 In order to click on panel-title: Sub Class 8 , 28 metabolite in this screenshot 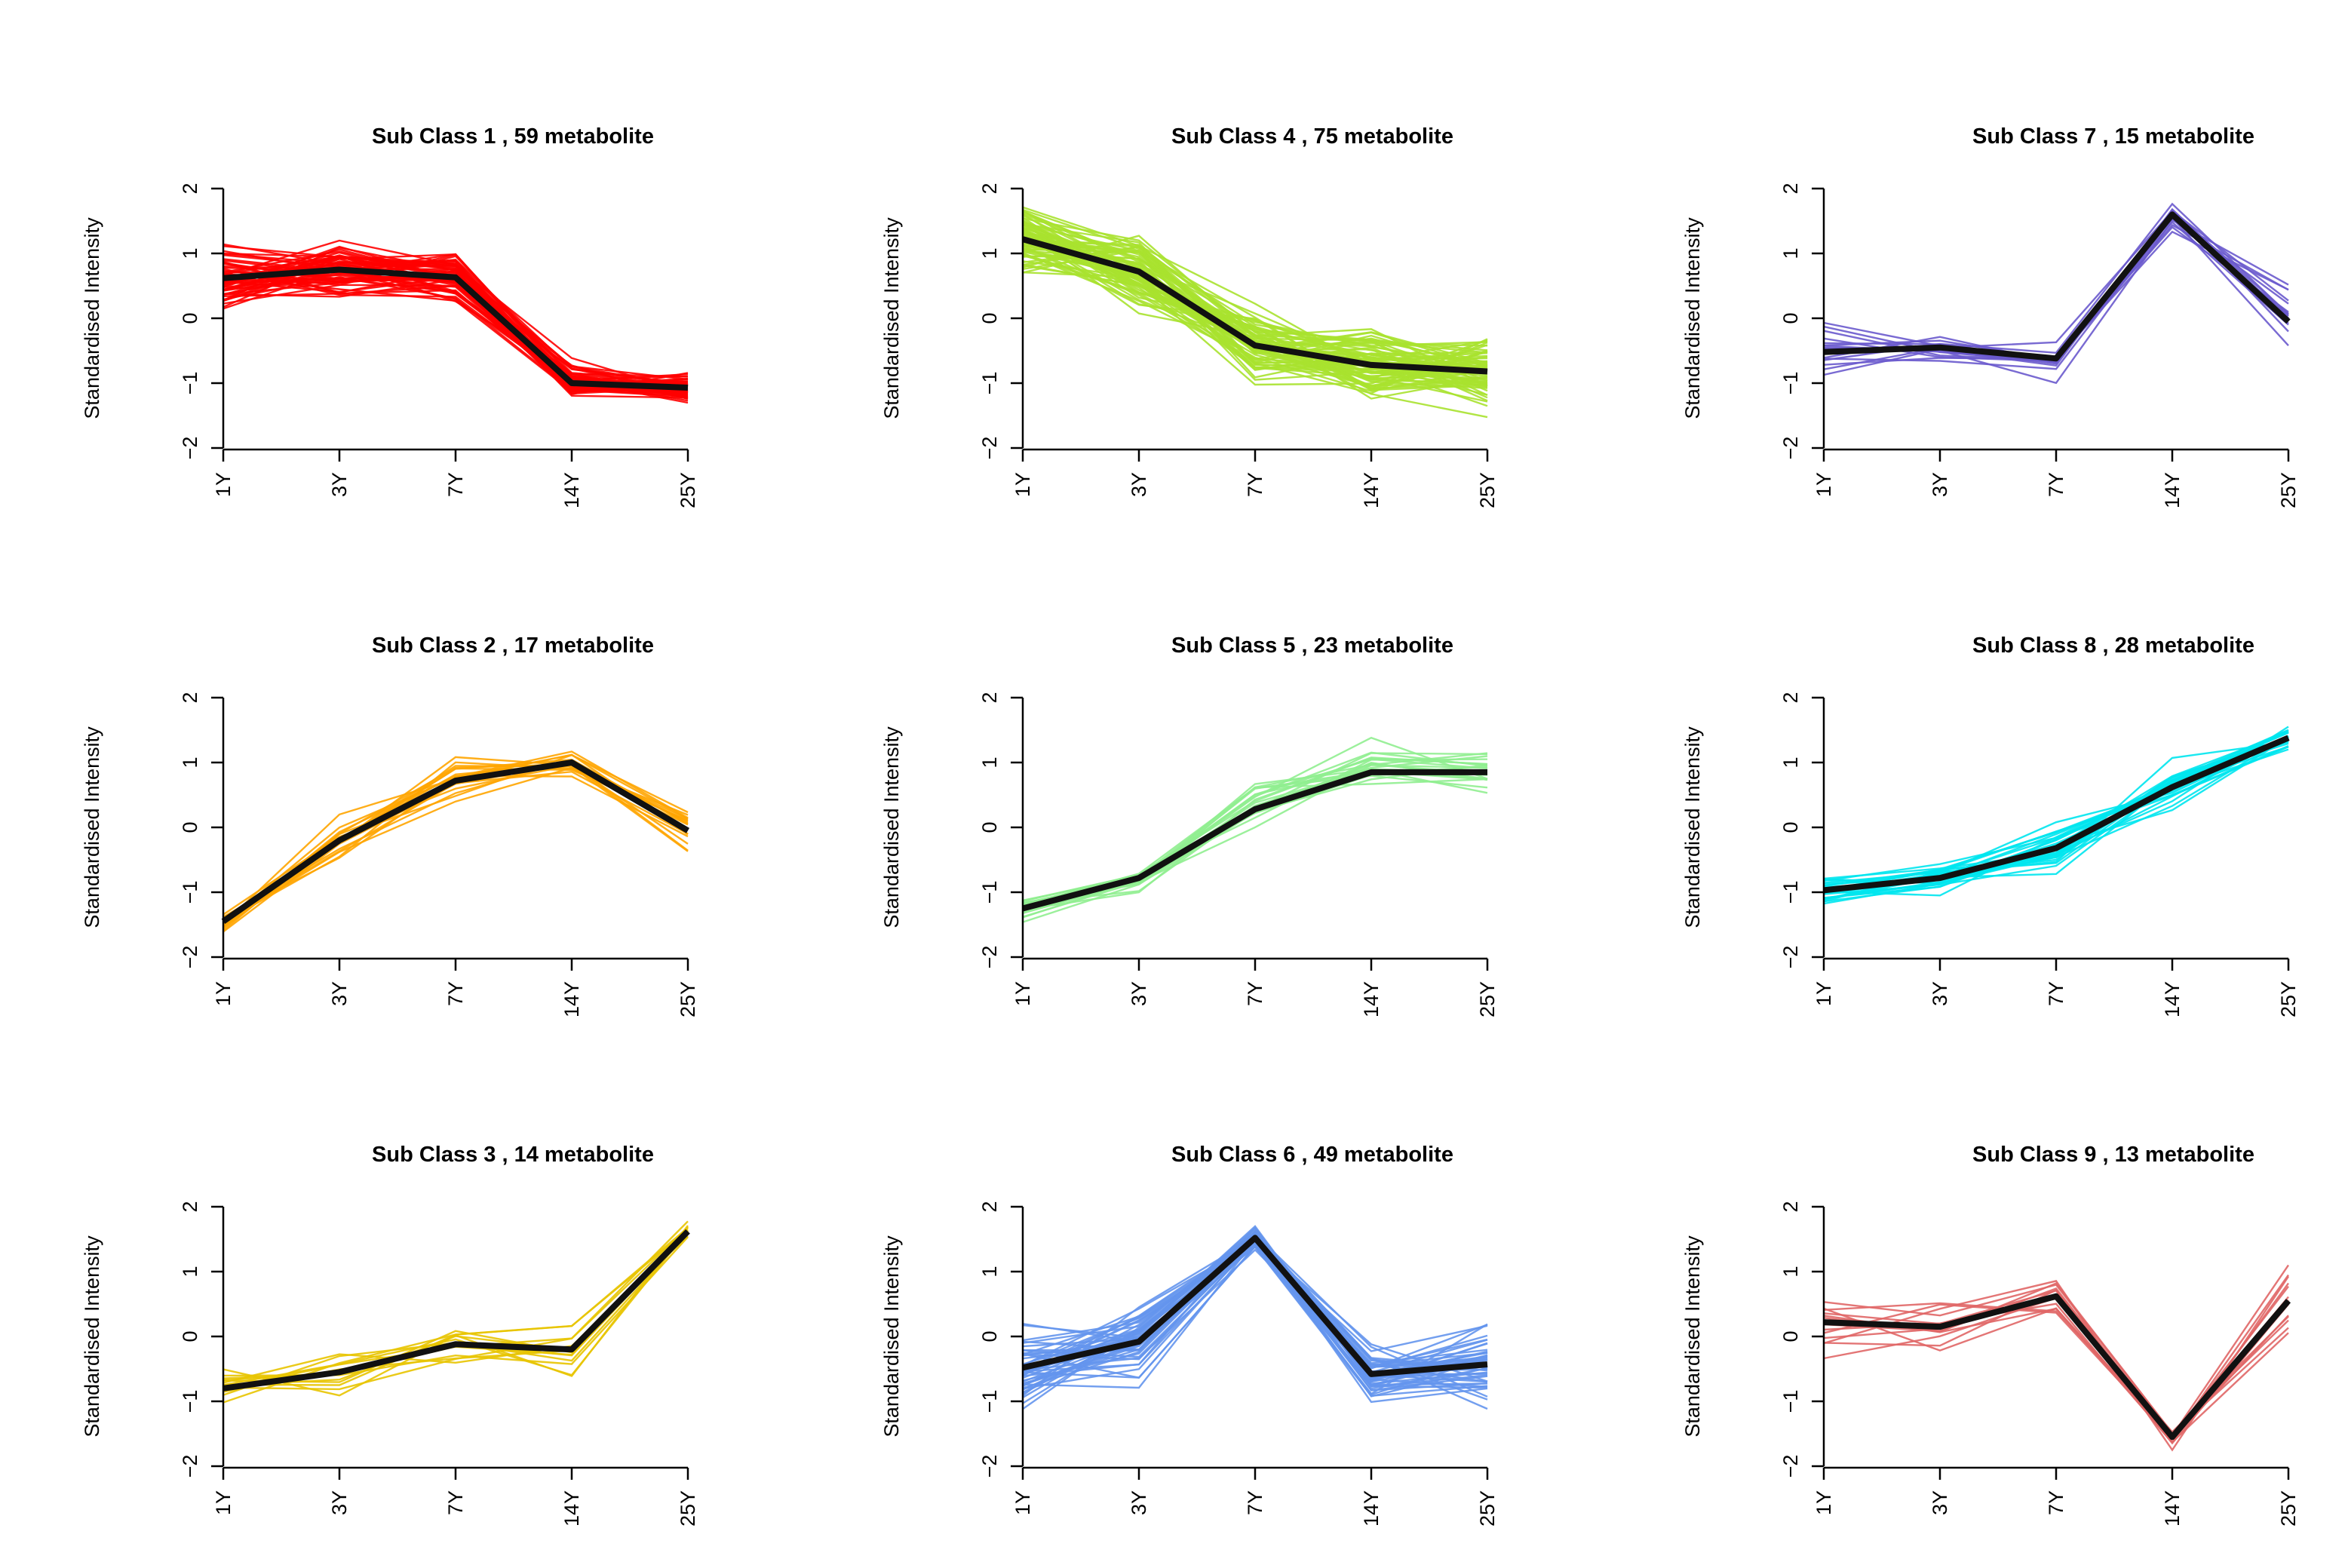, I will do `click(2113, 646)`.